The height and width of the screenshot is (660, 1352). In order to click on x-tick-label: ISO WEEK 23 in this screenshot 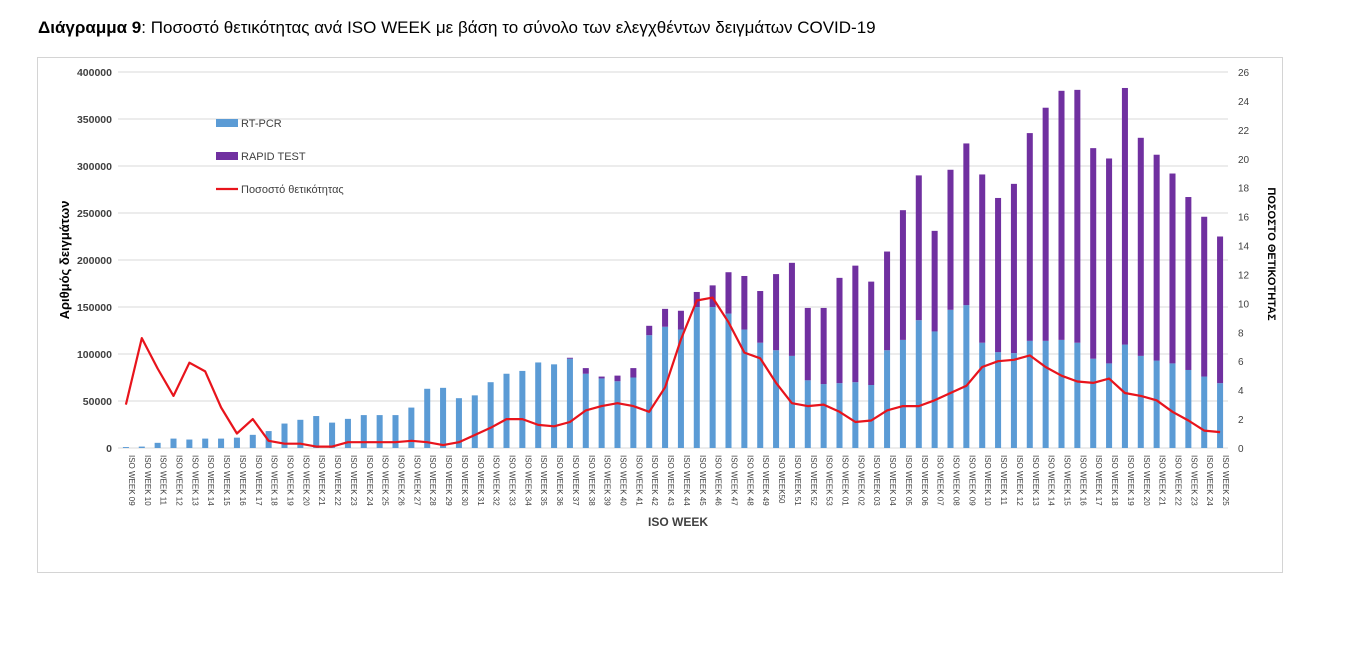, I will do `click(1193, 480)`.